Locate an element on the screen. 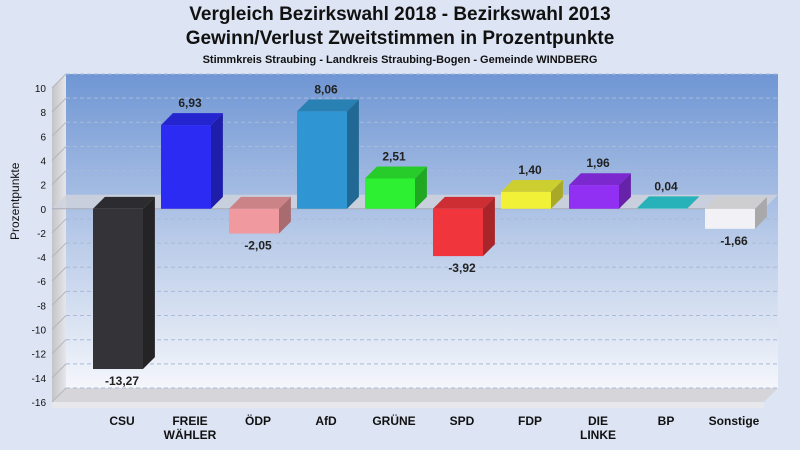 Image resolution: width=800 pixels, height=450 pixels. x-tick-label: GRÜNE is located at coordinates (393, 420).